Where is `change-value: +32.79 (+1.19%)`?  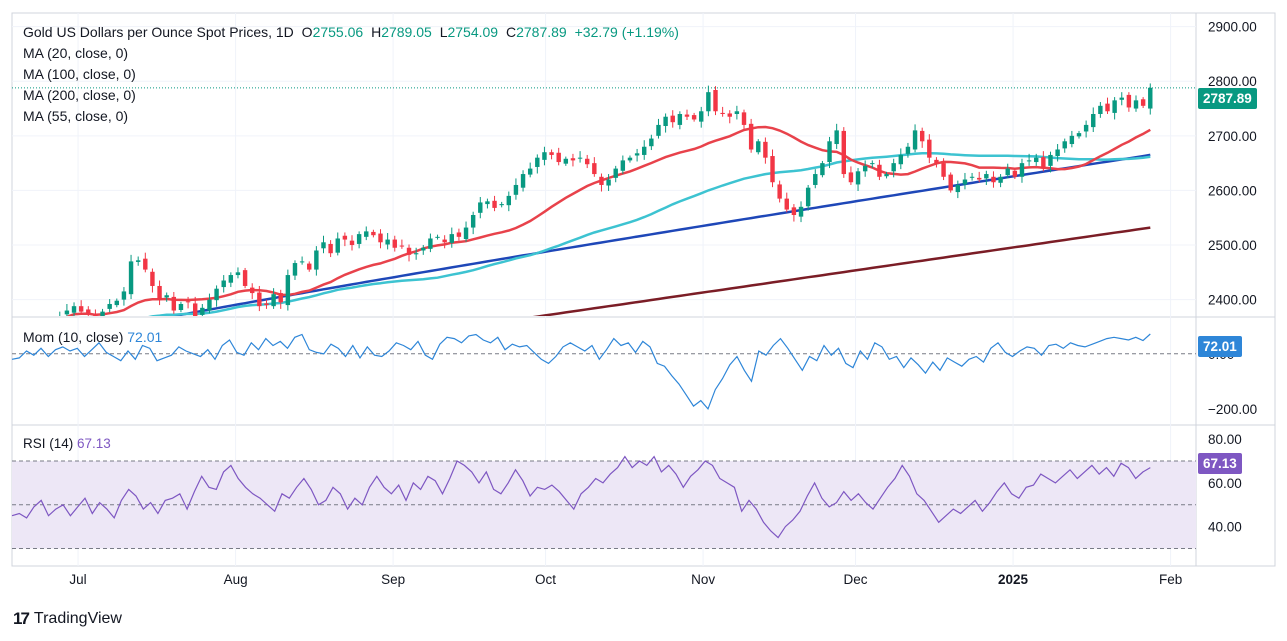
change-value: +32.79 (+1.19%) is located at coordinates (626, 32).